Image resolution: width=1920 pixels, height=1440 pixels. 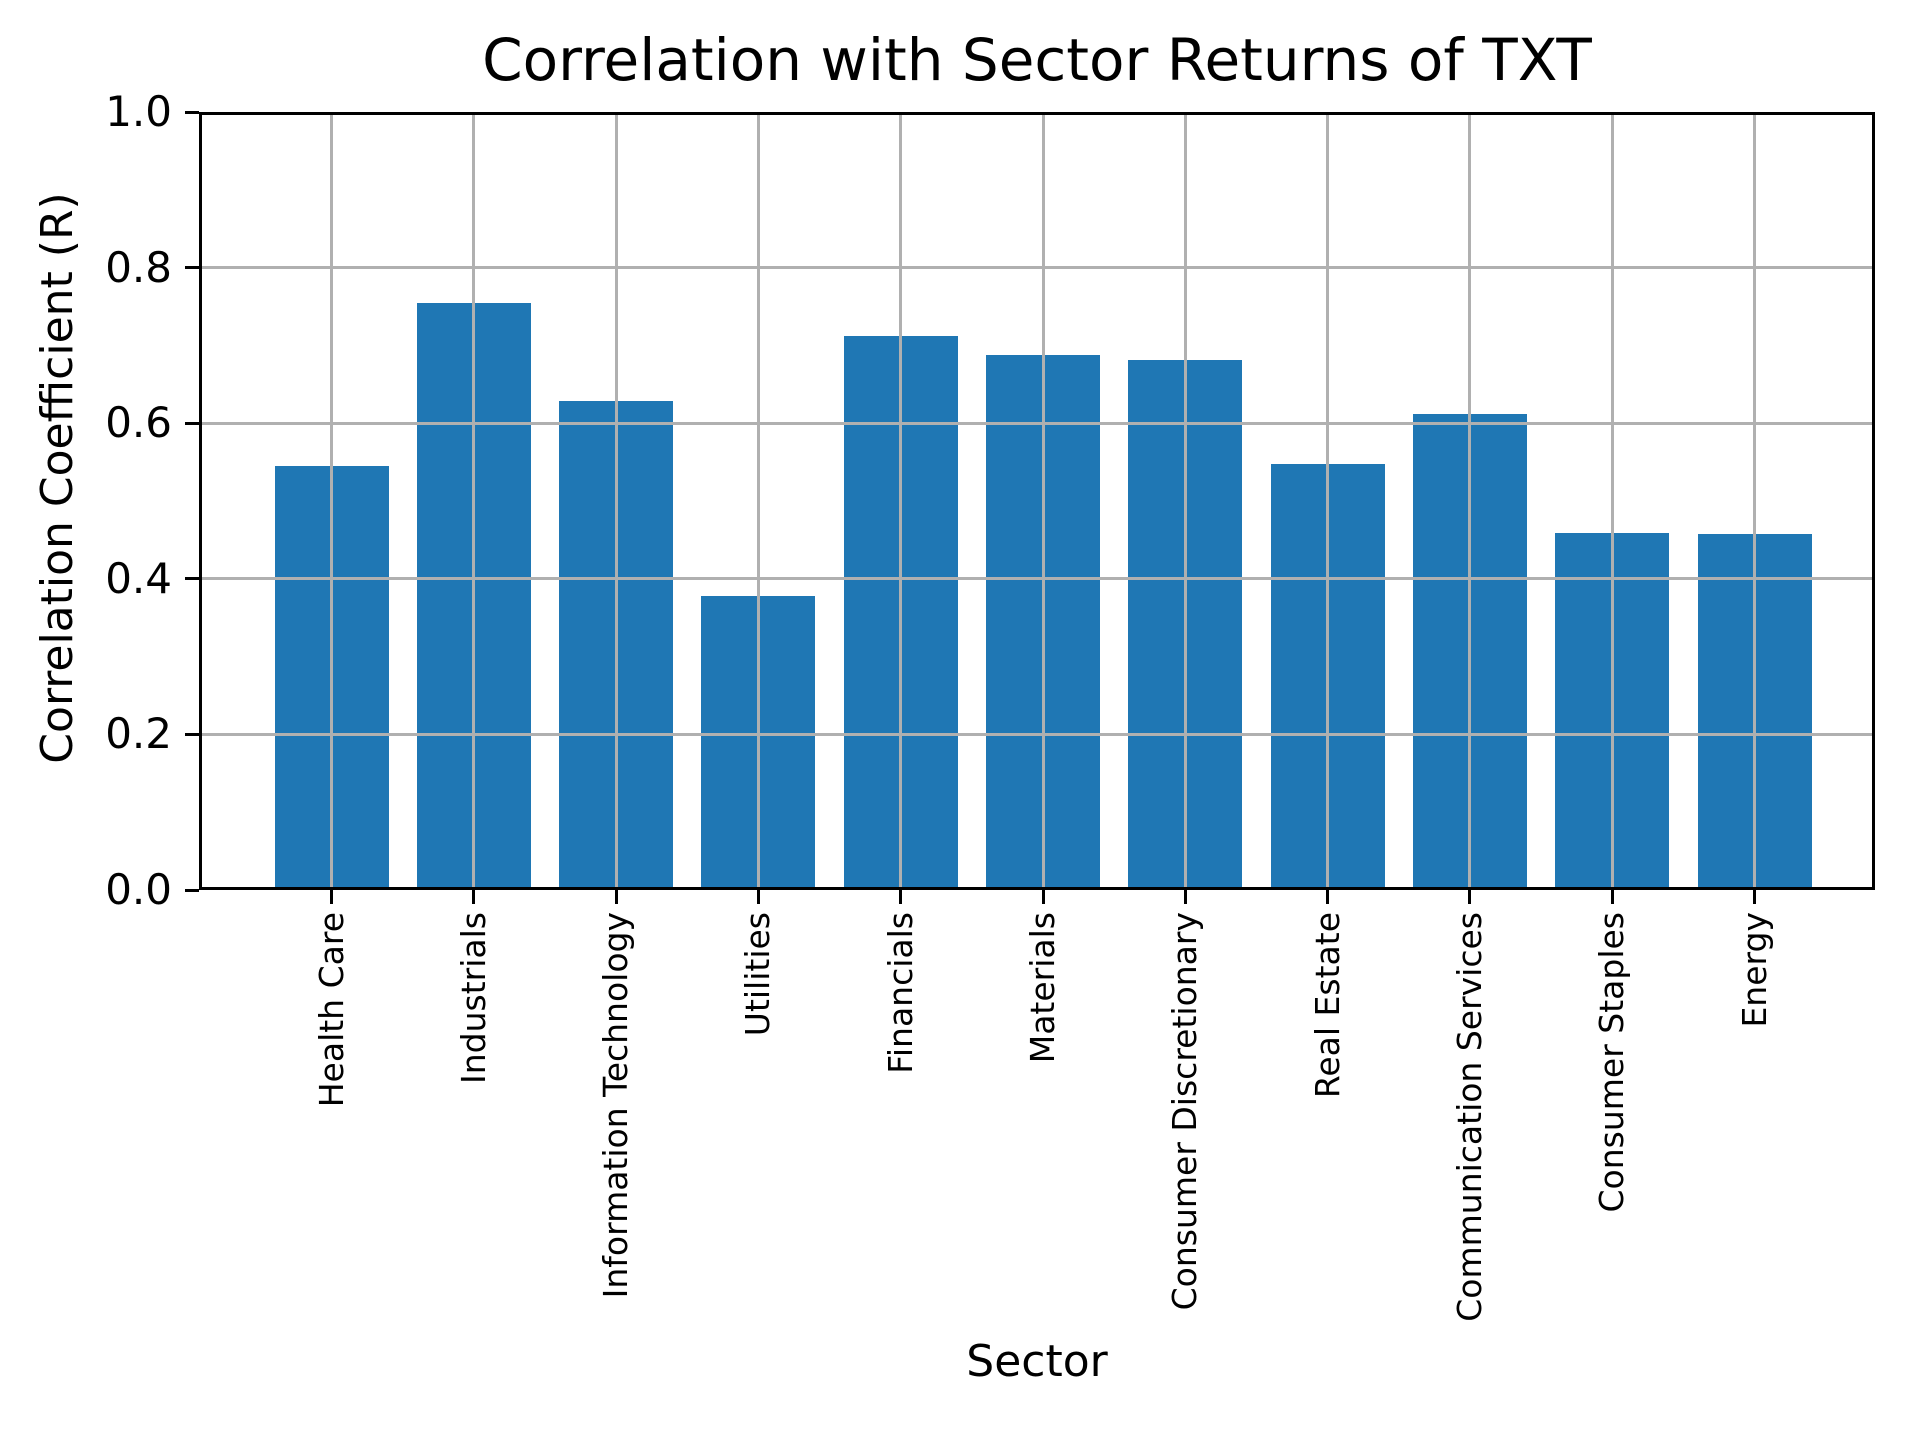 What do you see at coordinates (758, 742) in the screenshot?
I see `bar-utilities` at bounding box center [758, 742].